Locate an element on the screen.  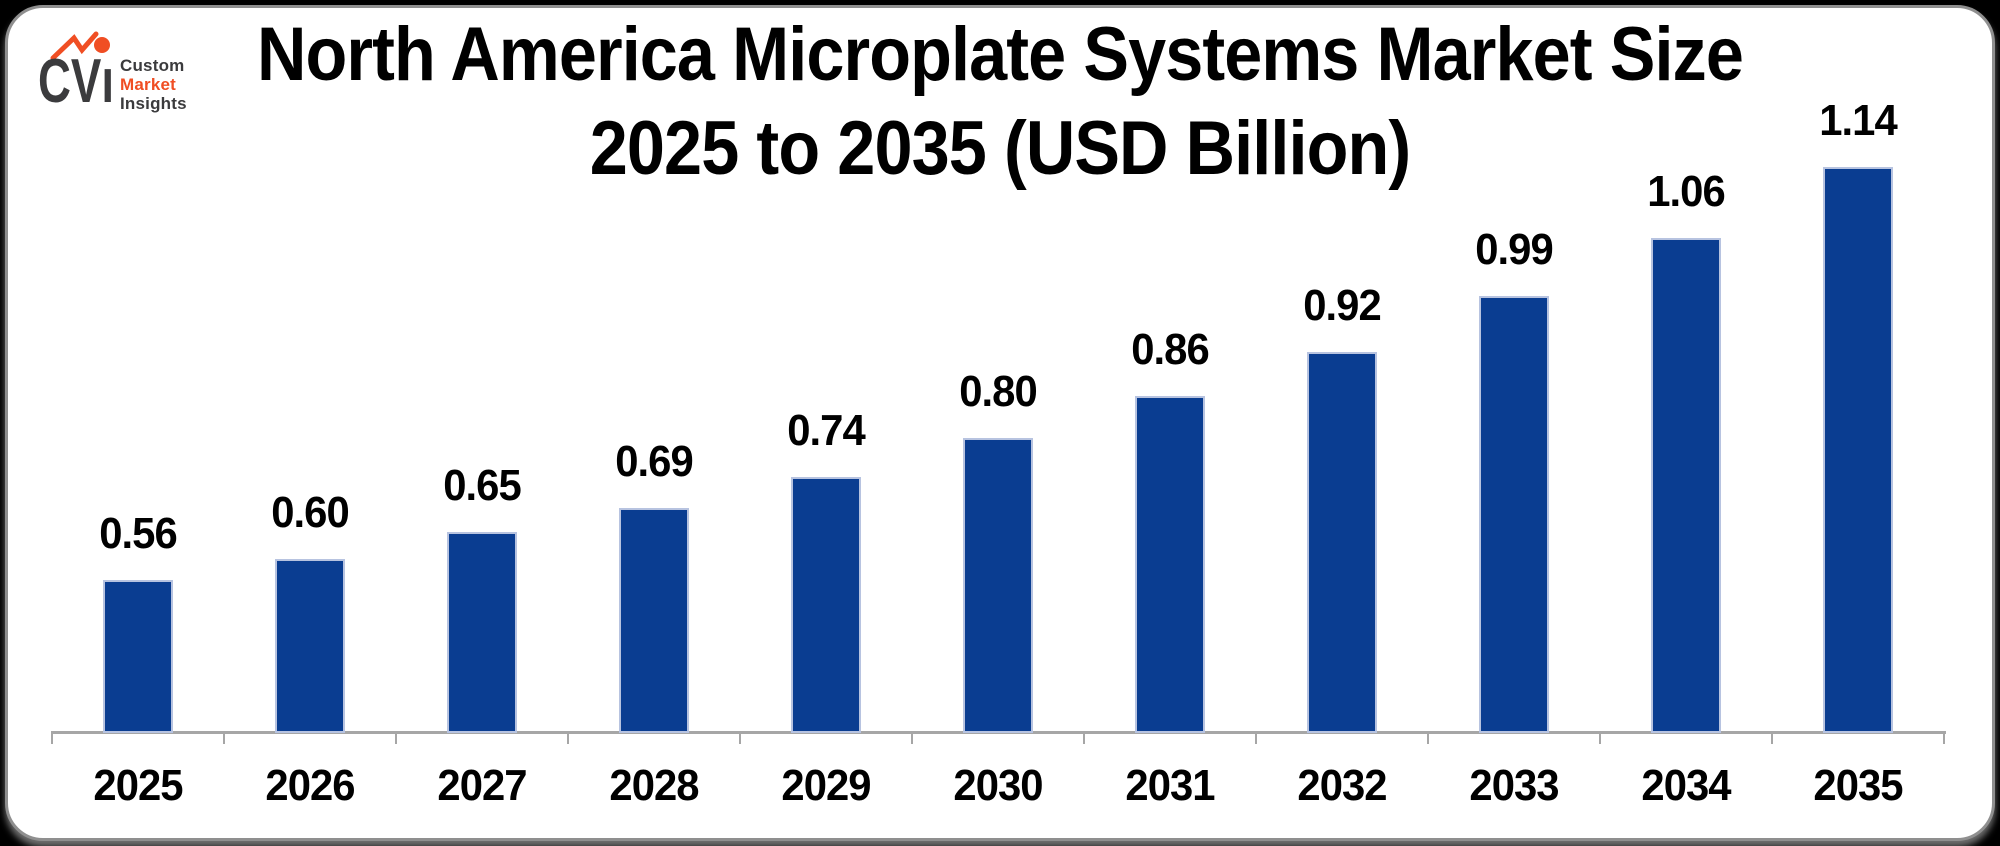
bar-value-label: 1.14 is located at coordinates (1858, 120).